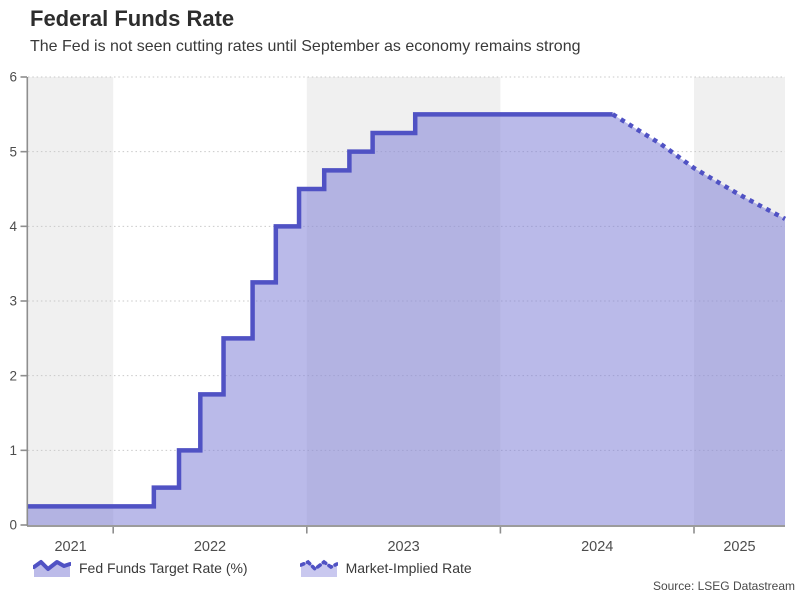 This screenshot has height=601, width=801. I want to click on legend-label-market-implied: Market-Implied Rate, so click(408, 568).